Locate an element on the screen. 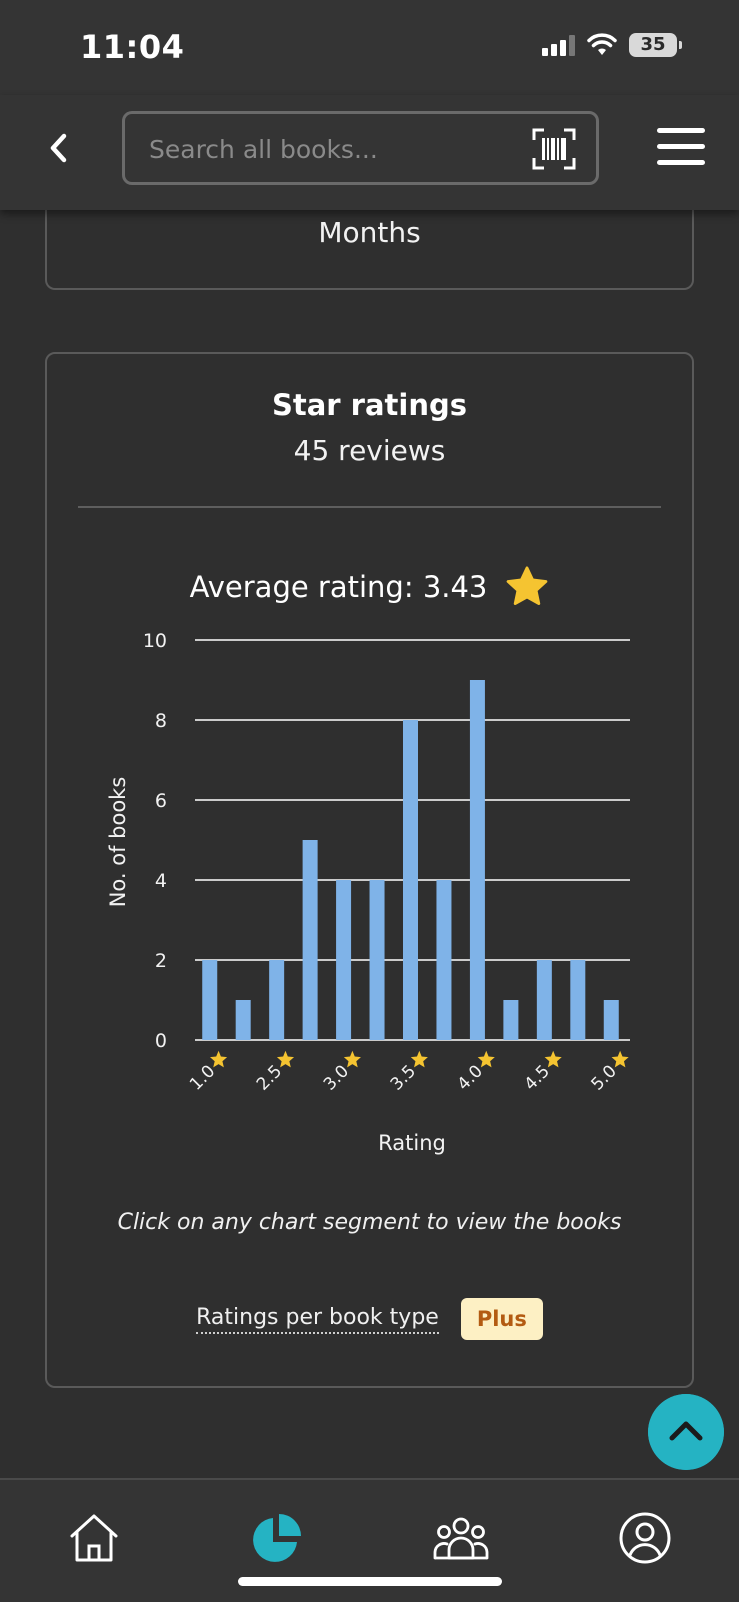  y-tick-label: 4 is located at coordinates (161, 881).